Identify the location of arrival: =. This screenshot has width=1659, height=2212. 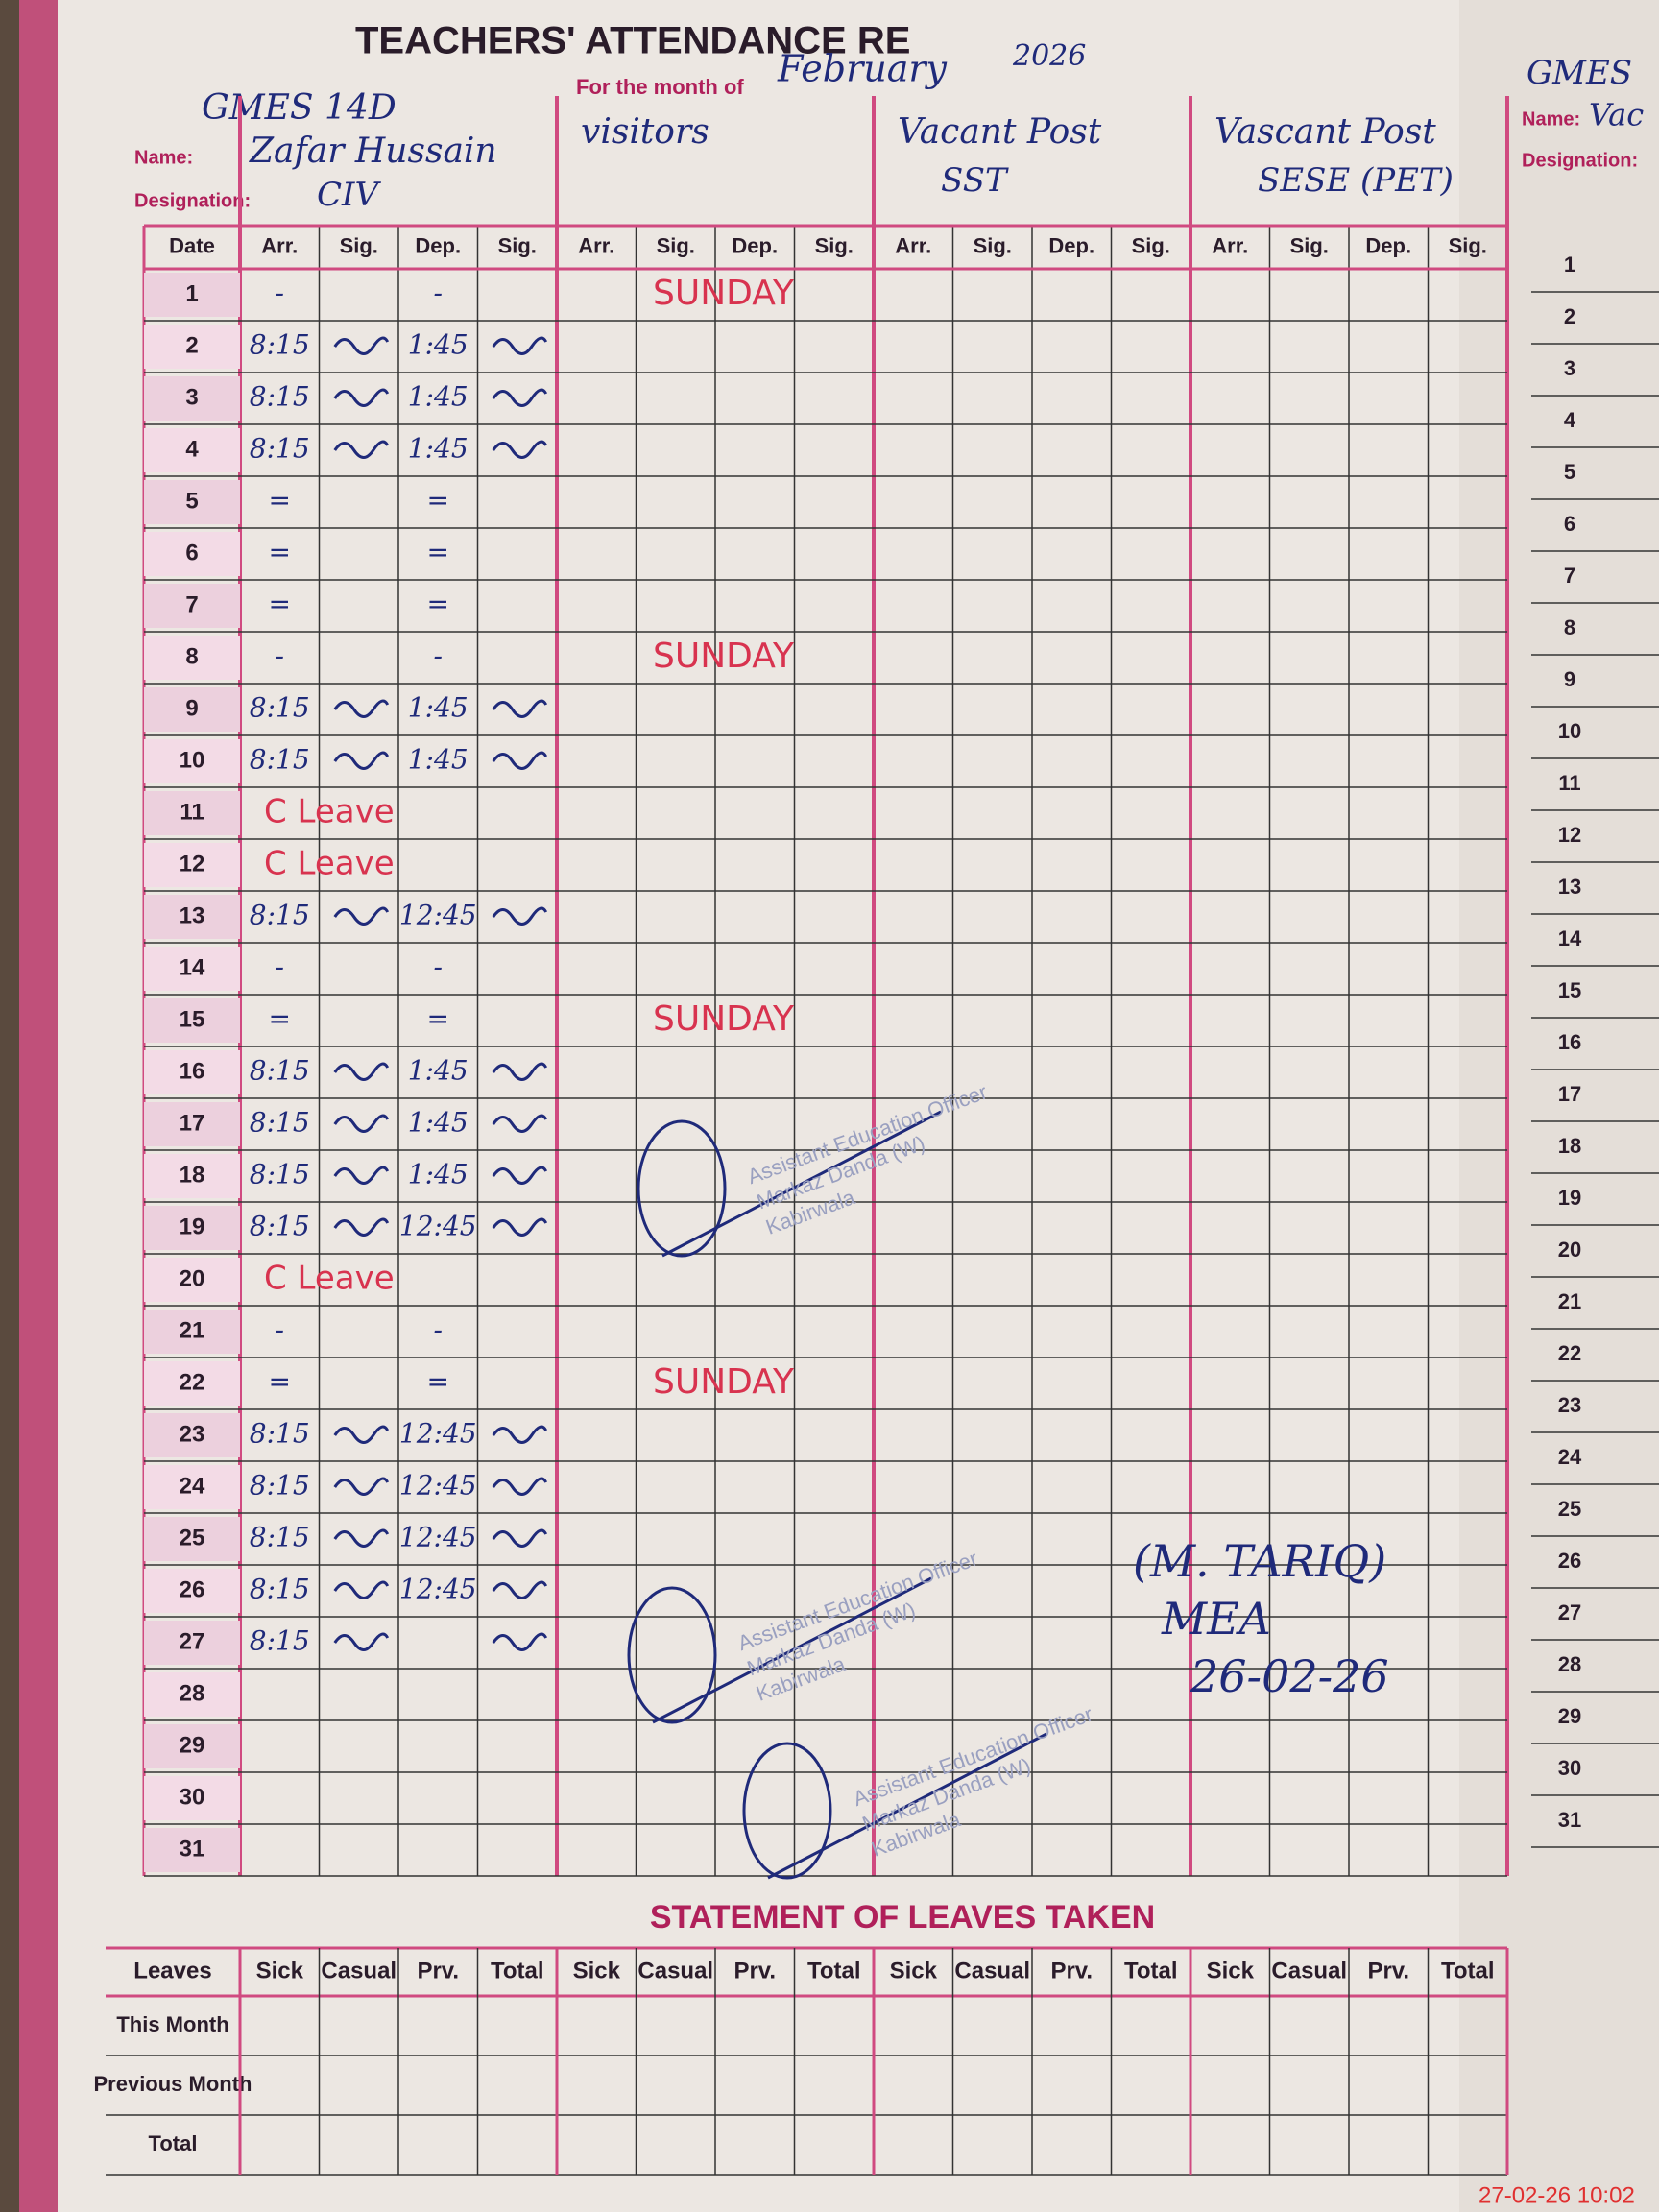
(280, 552).